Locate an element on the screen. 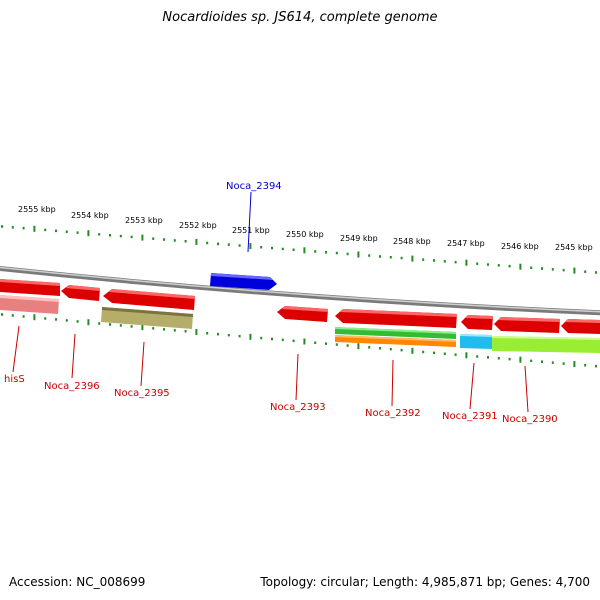  gene-label-noca-2392: Noca_2392 is located at coordinates (393, 413).